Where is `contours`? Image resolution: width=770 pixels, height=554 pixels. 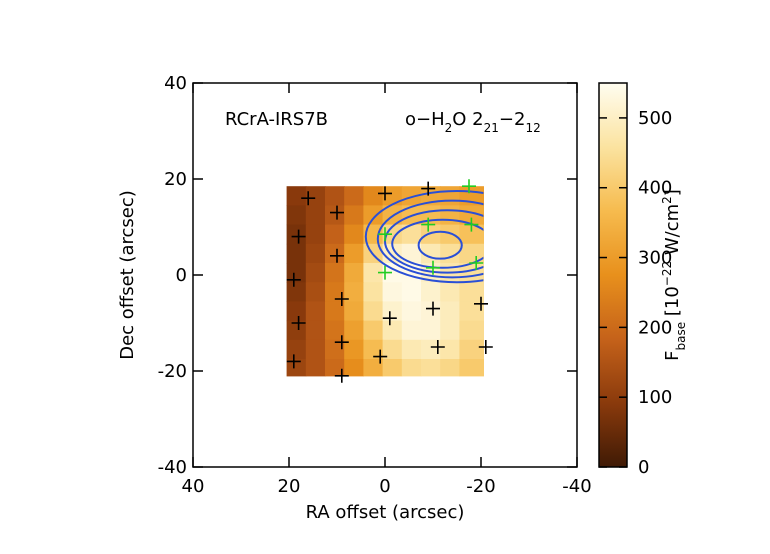
contours is located at coordinates (424, 237).